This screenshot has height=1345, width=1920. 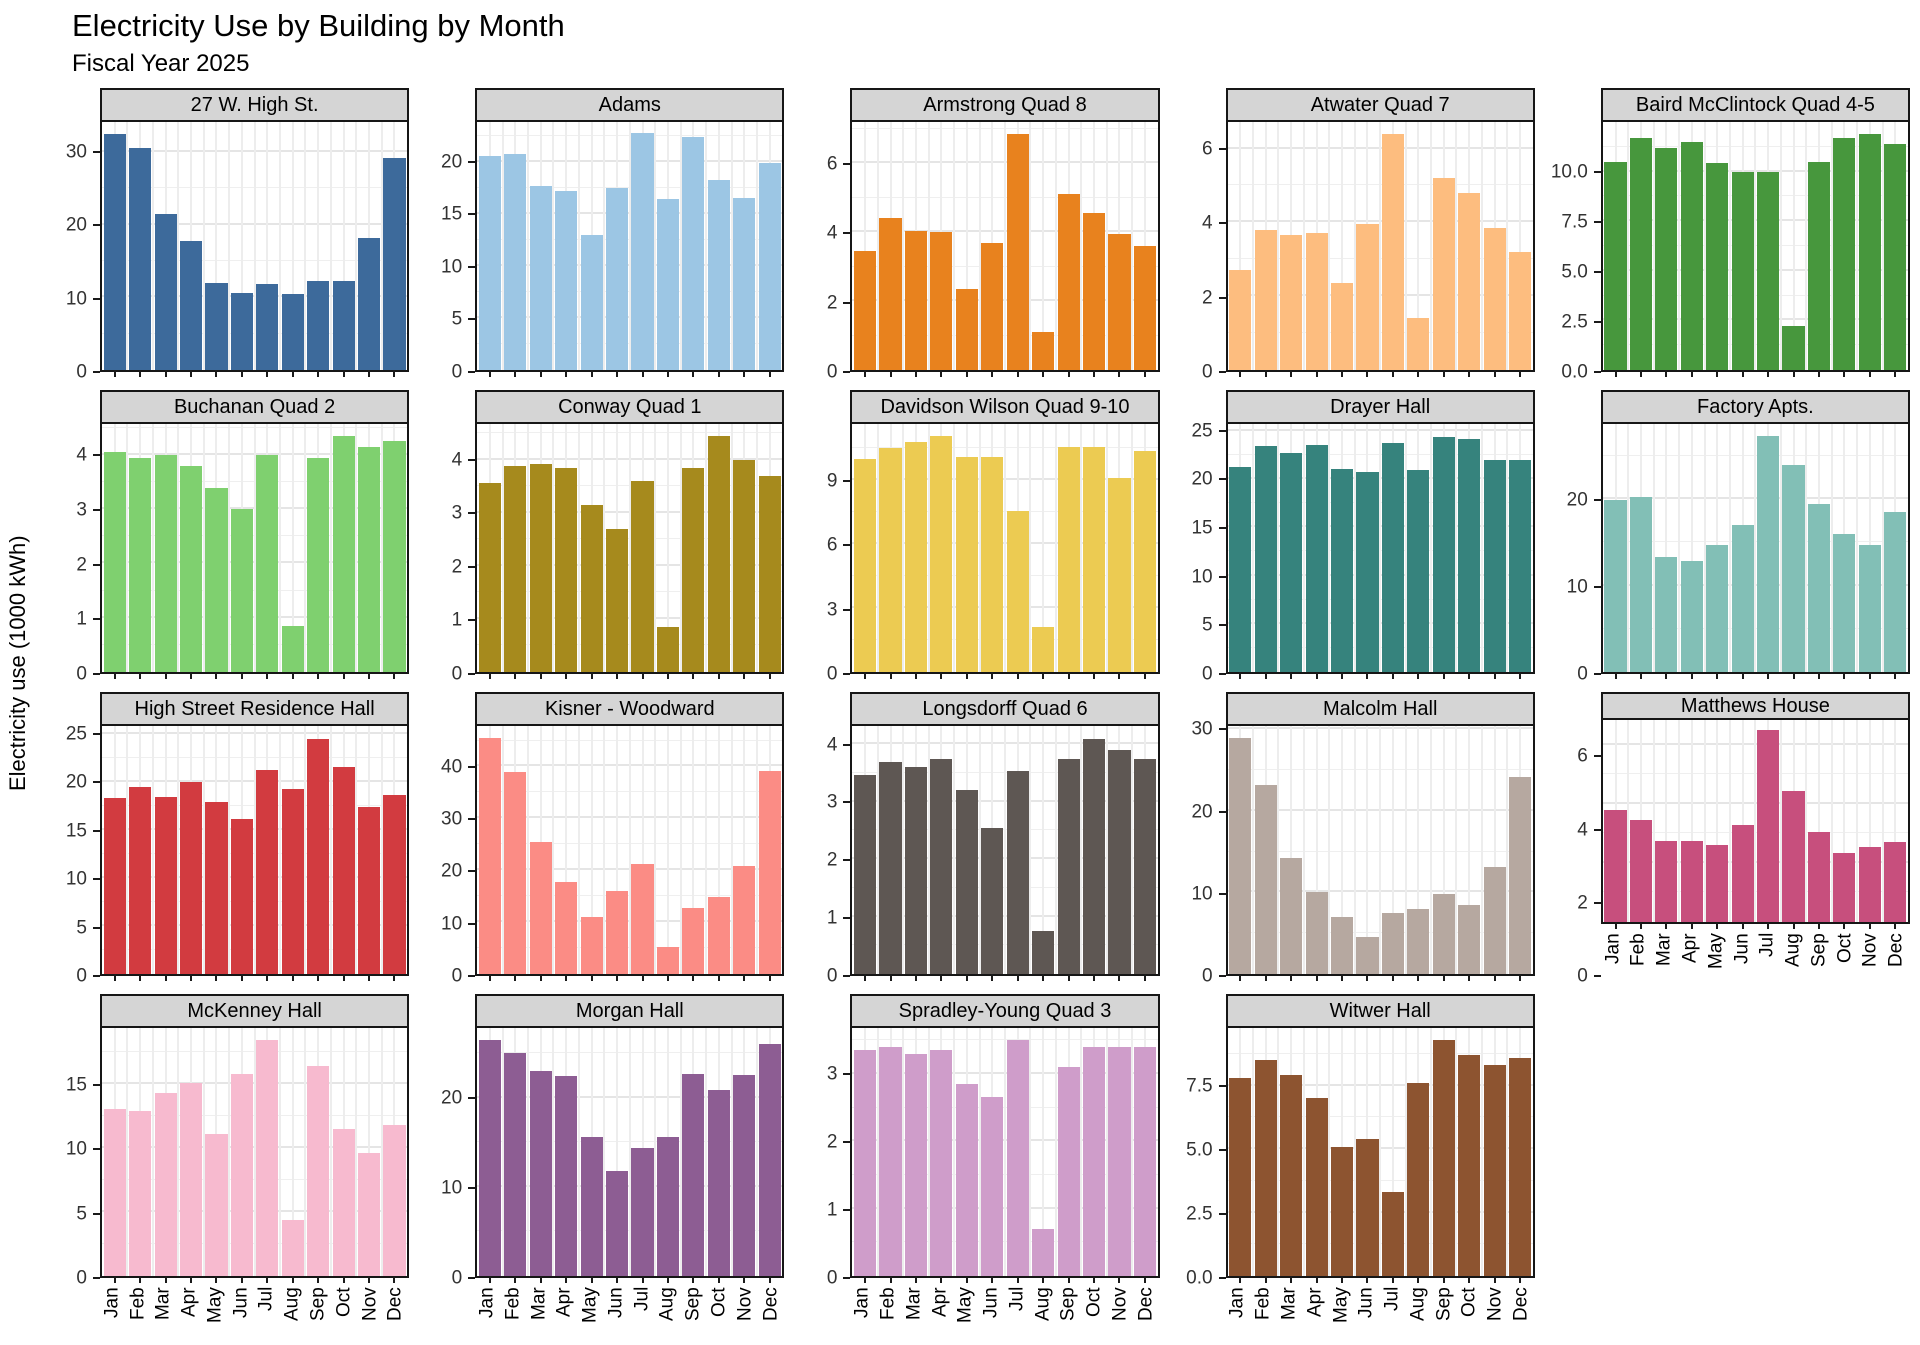 I want to click on y-axis-buchanan-quad-2: 0 1 2 3 4, so click(x=71, y=554).